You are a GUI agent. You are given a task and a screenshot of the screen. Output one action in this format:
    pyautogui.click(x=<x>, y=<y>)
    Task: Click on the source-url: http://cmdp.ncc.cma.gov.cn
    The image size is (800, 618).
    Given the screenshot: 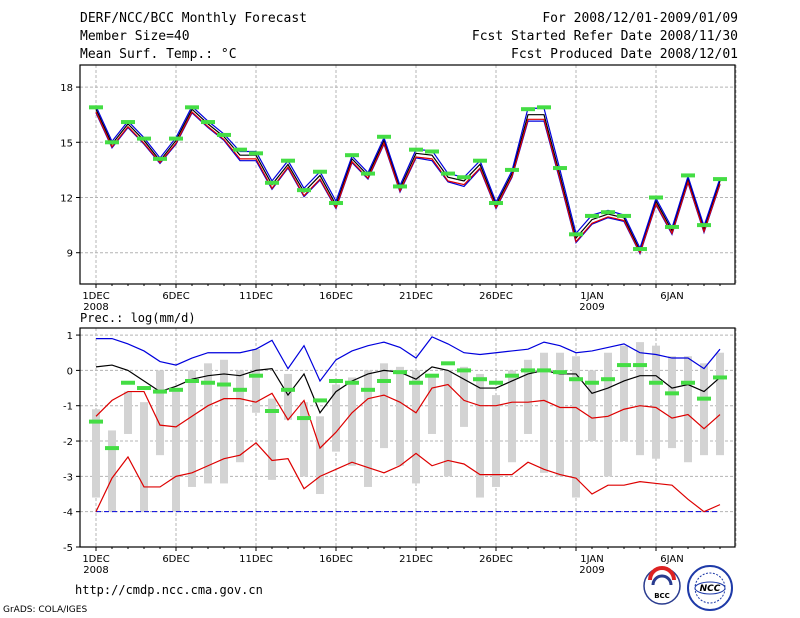 What is the action you would take?
    pyautogui.click(x=169, y=590)
    